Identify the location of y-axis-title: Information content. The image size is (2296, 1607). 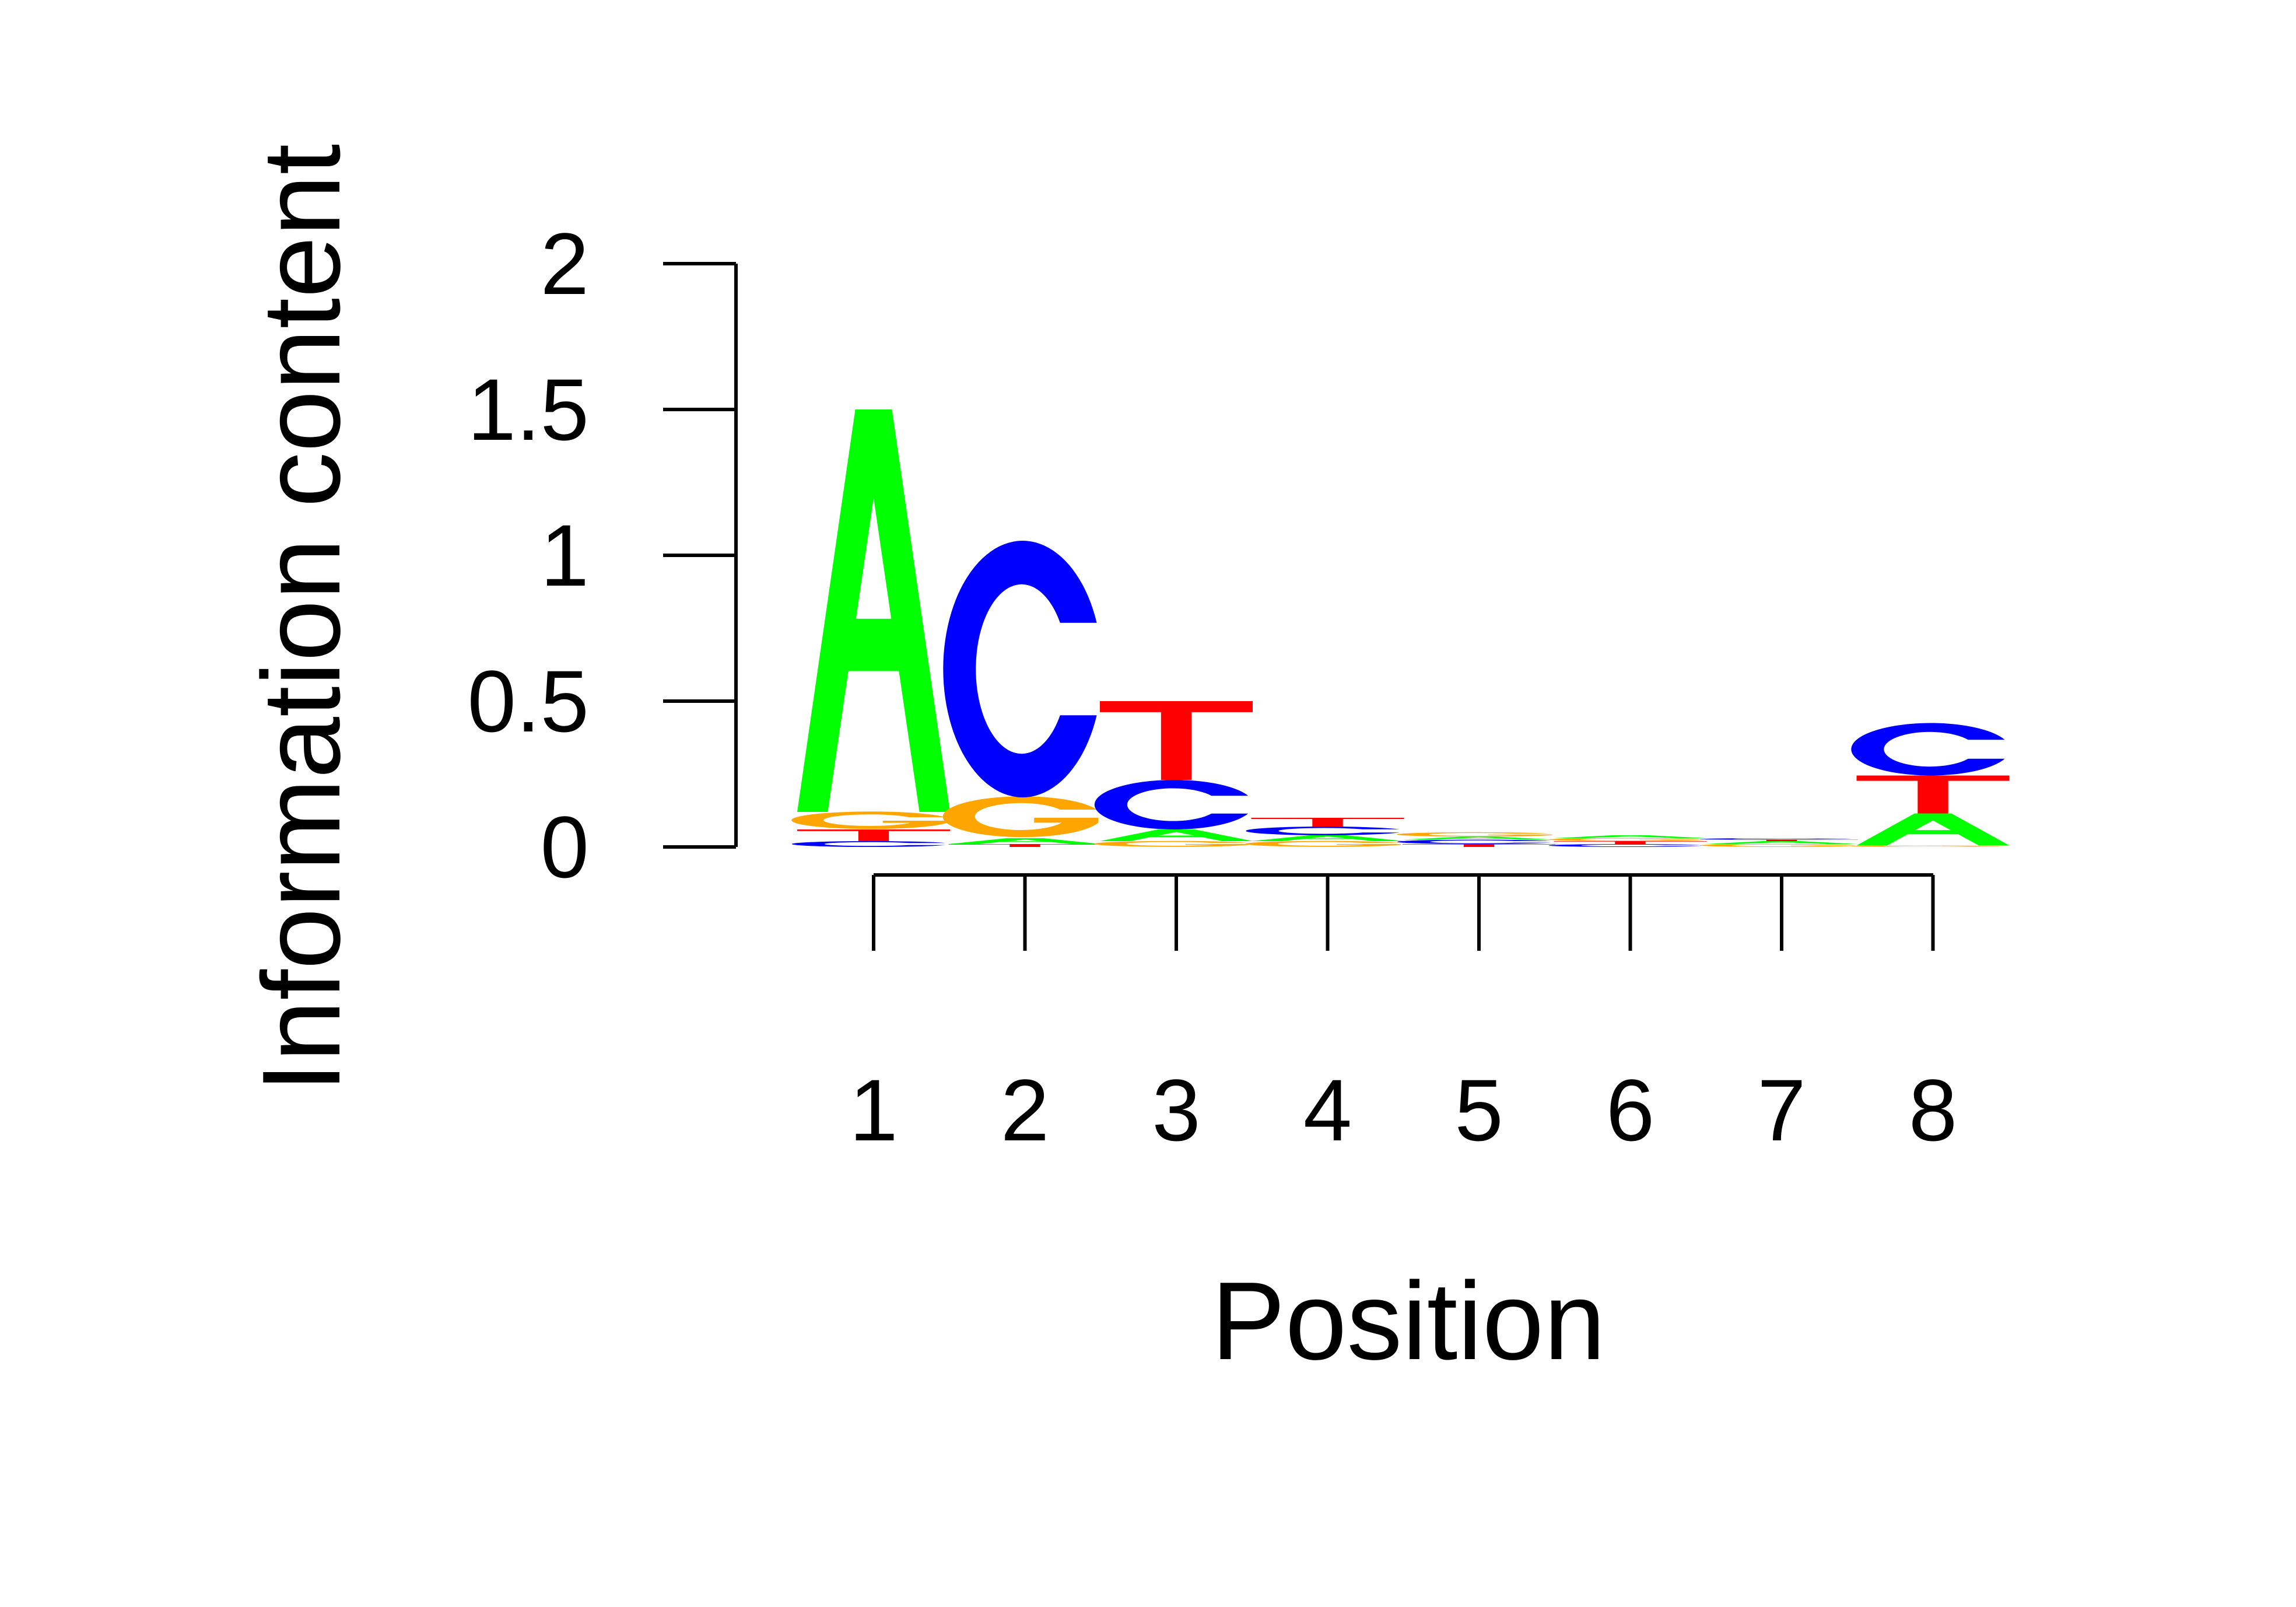
(301, 618).